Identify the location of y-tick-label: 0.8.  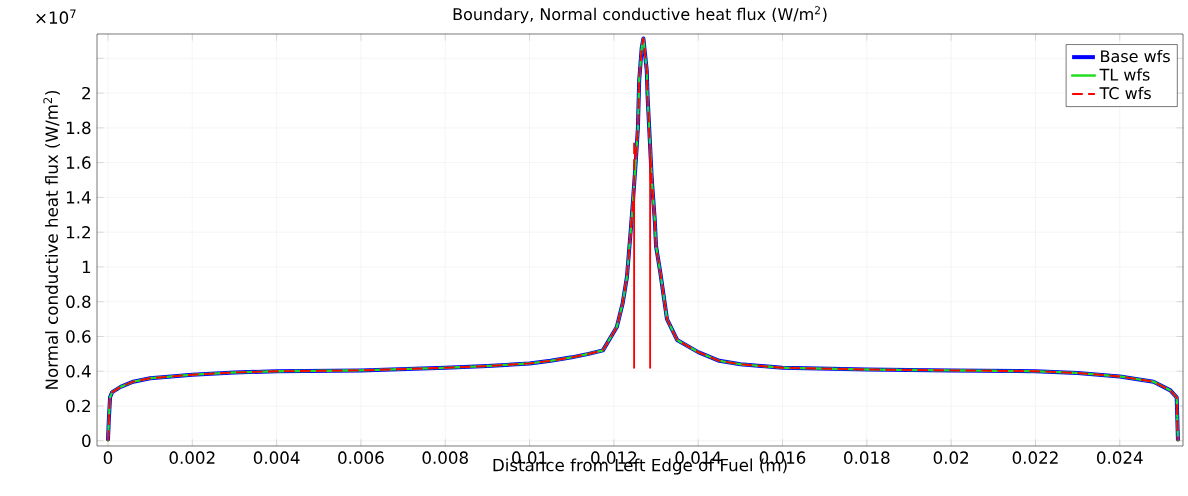
(78, 302).